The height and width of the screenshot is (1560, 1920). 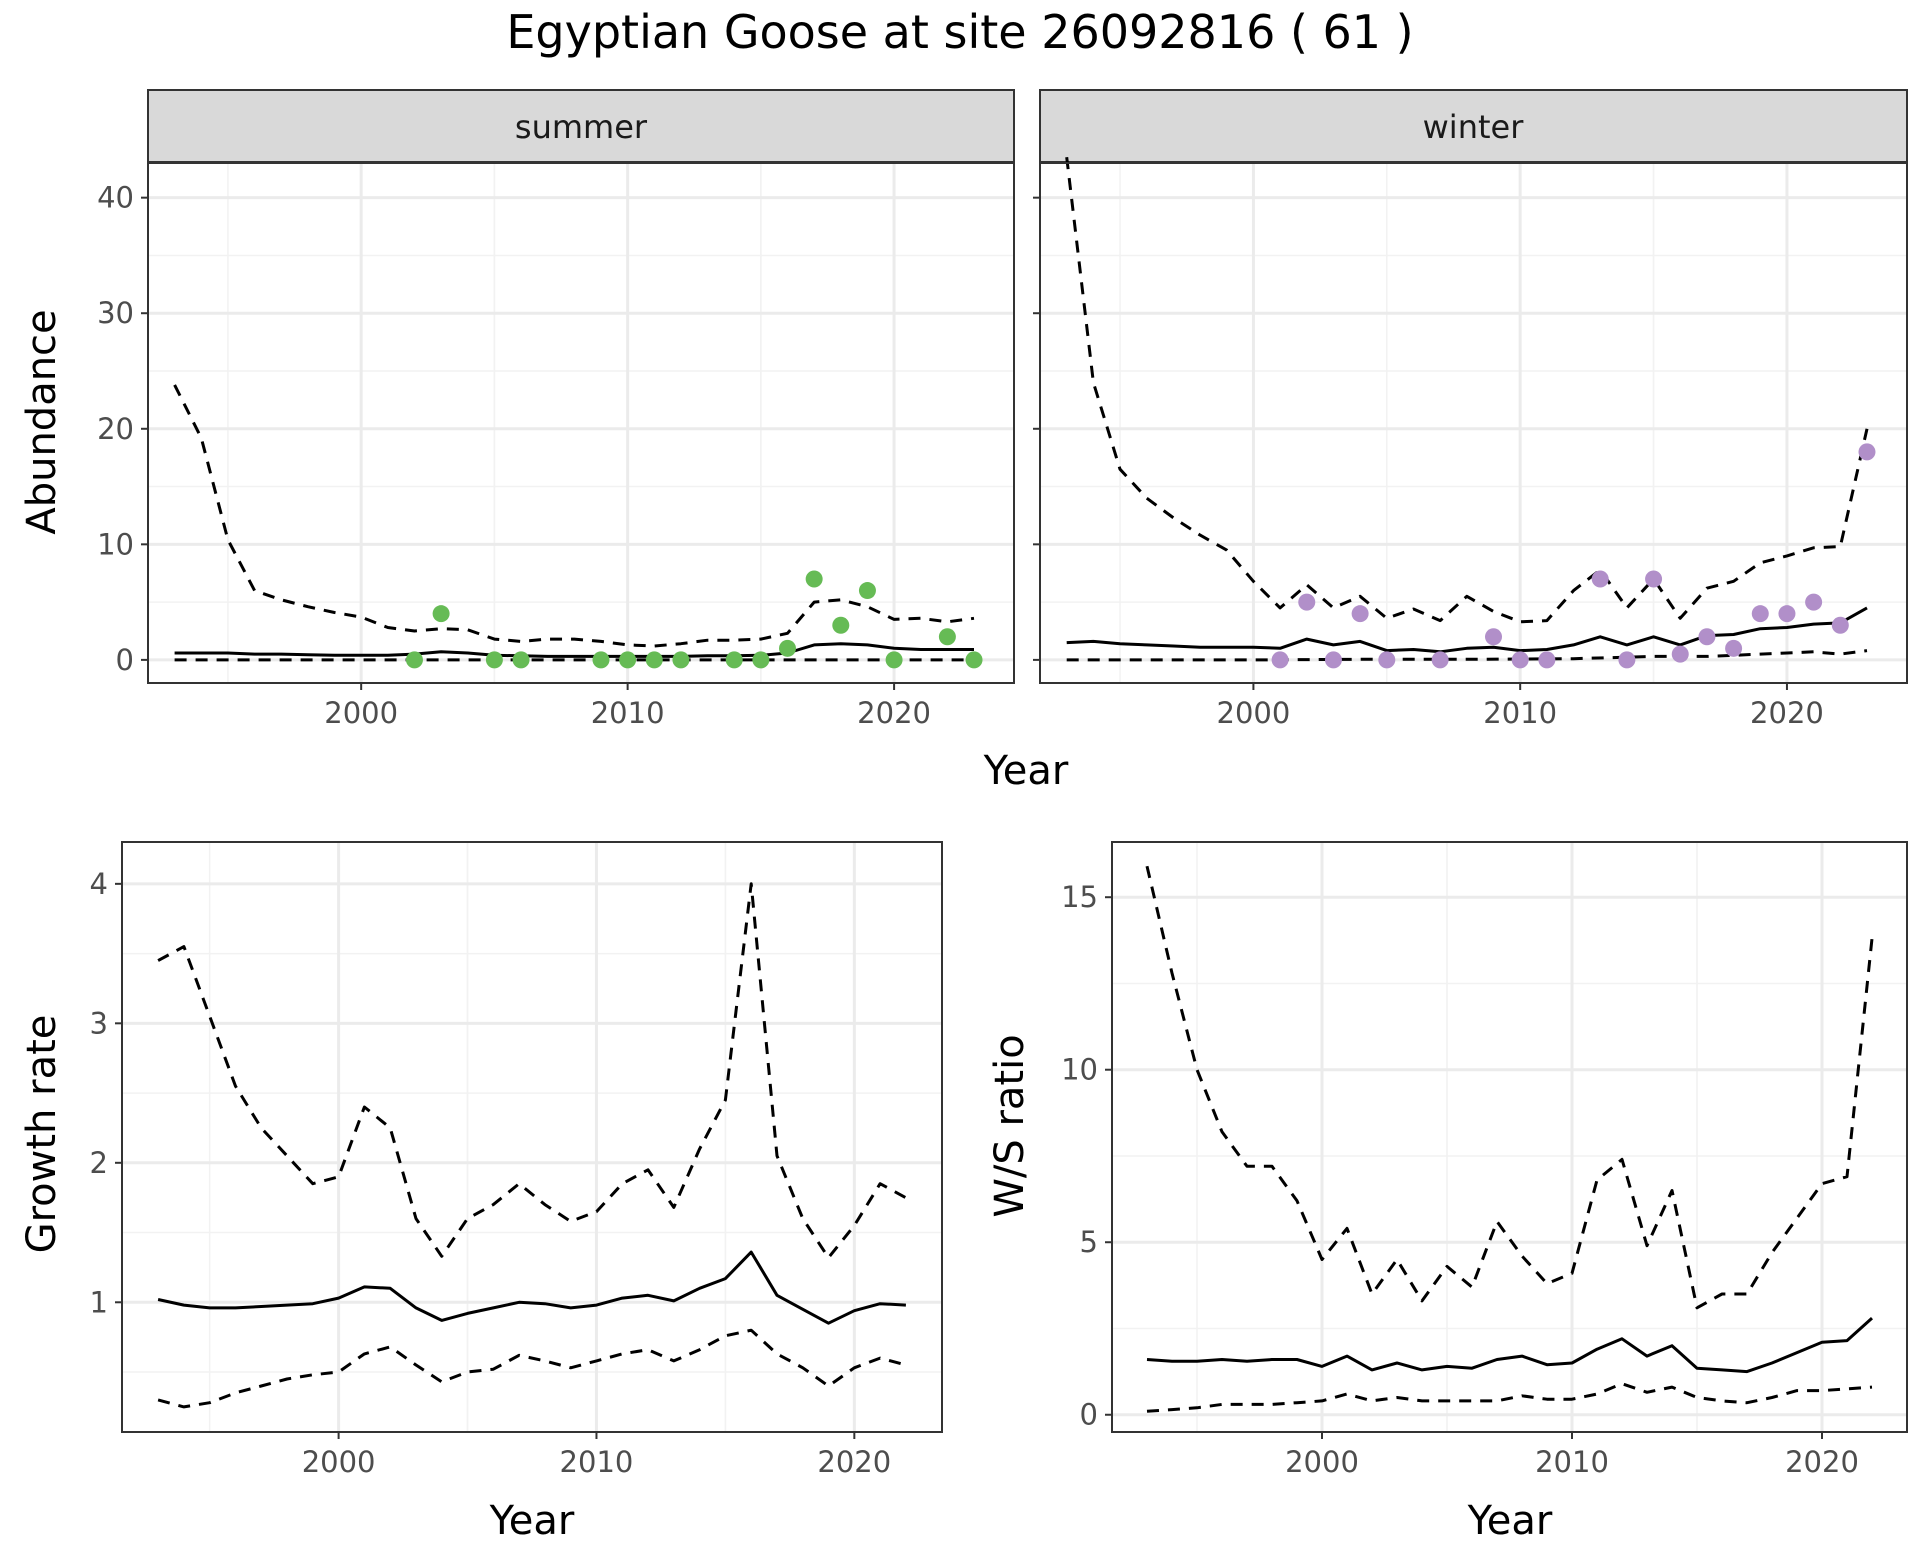 I want to click on summer-strip, so click(x=581, y=126).